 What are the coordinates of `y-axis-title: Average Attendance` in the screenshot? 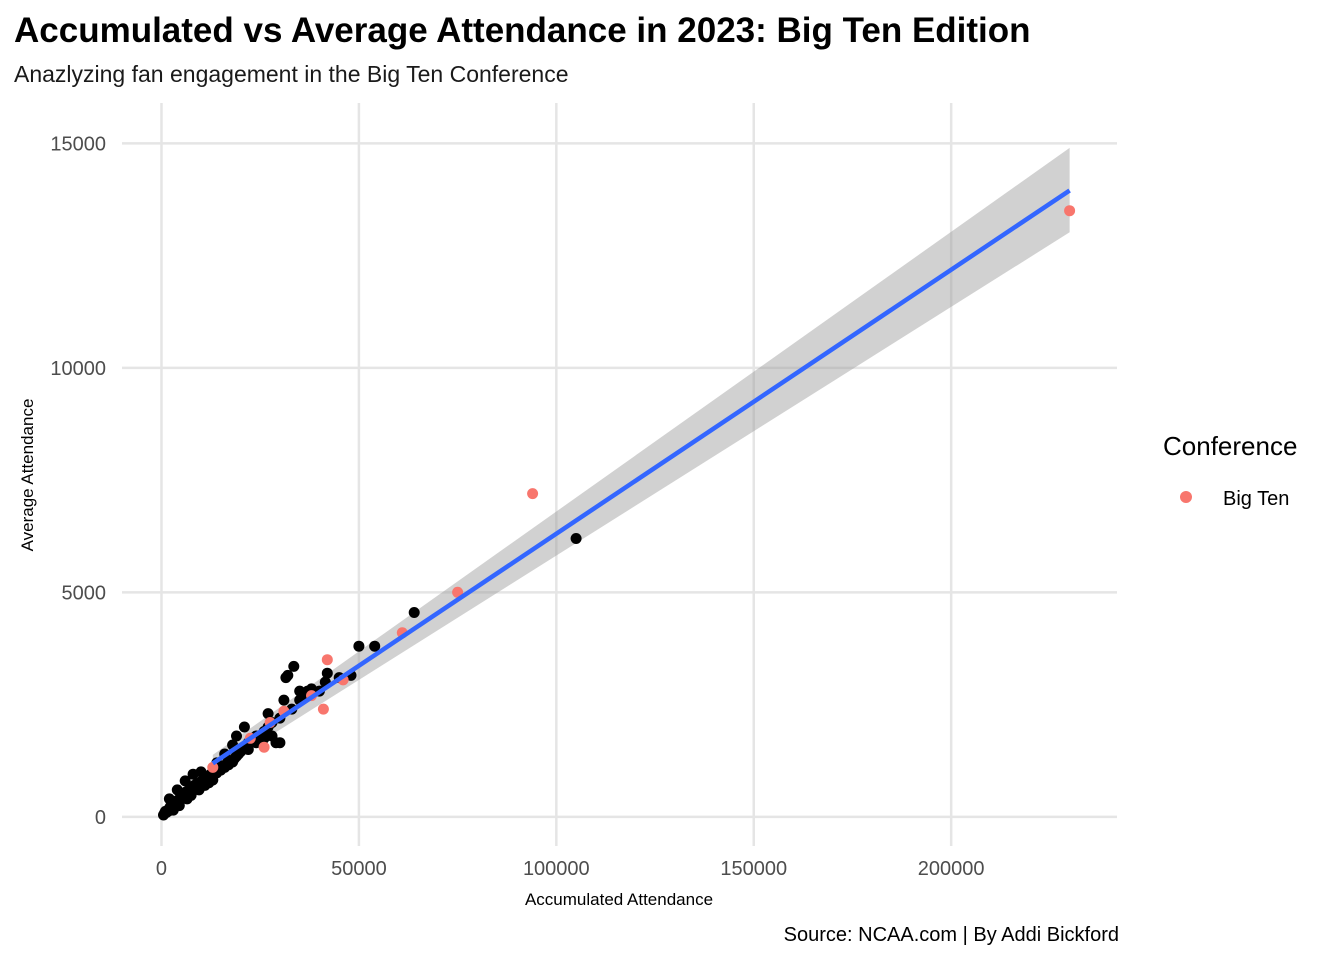 It's located at (27, 475).